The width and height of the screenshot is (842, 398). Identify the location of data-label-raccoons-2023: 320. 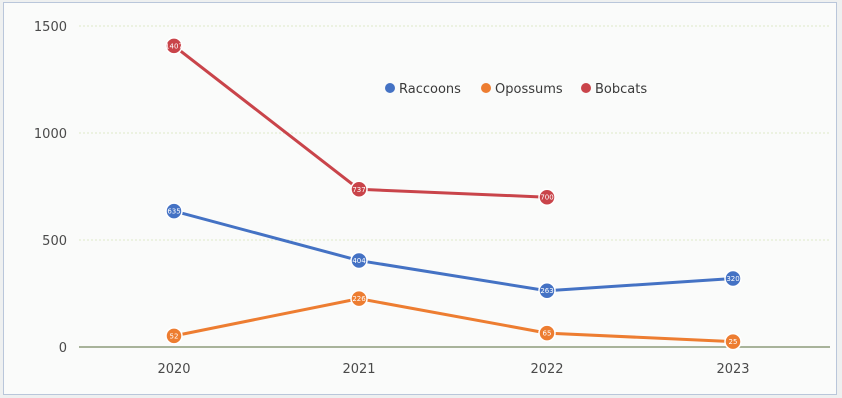
(732, 279).